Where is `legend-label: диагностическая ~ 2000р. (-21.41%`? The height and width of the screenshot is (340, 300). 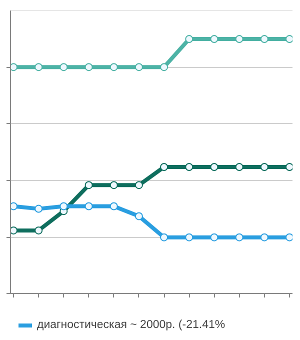 legend-label: диагностическая ~ 2000р. (-21.41% is located at coordinates (131, 325).